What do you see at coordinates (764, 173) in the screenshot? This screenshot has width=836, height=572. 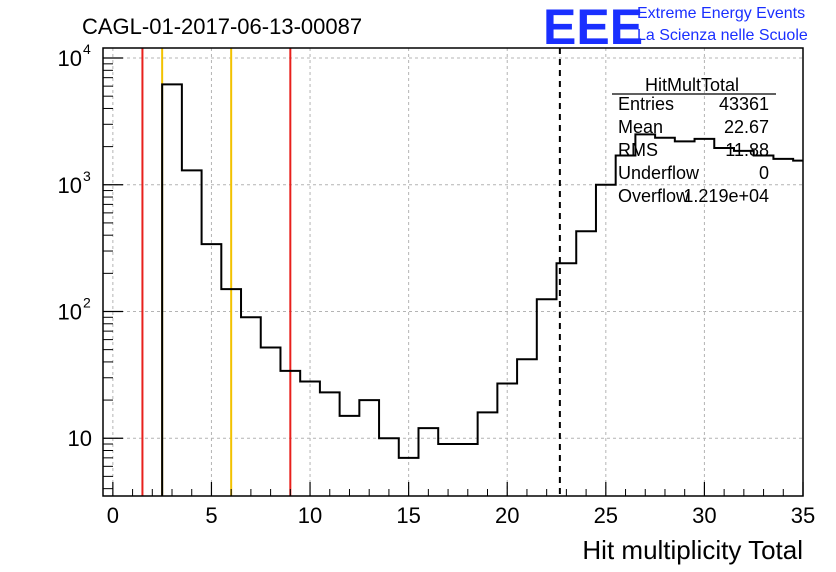 I see `stats-value: 0` at bounding box center [764, 173].